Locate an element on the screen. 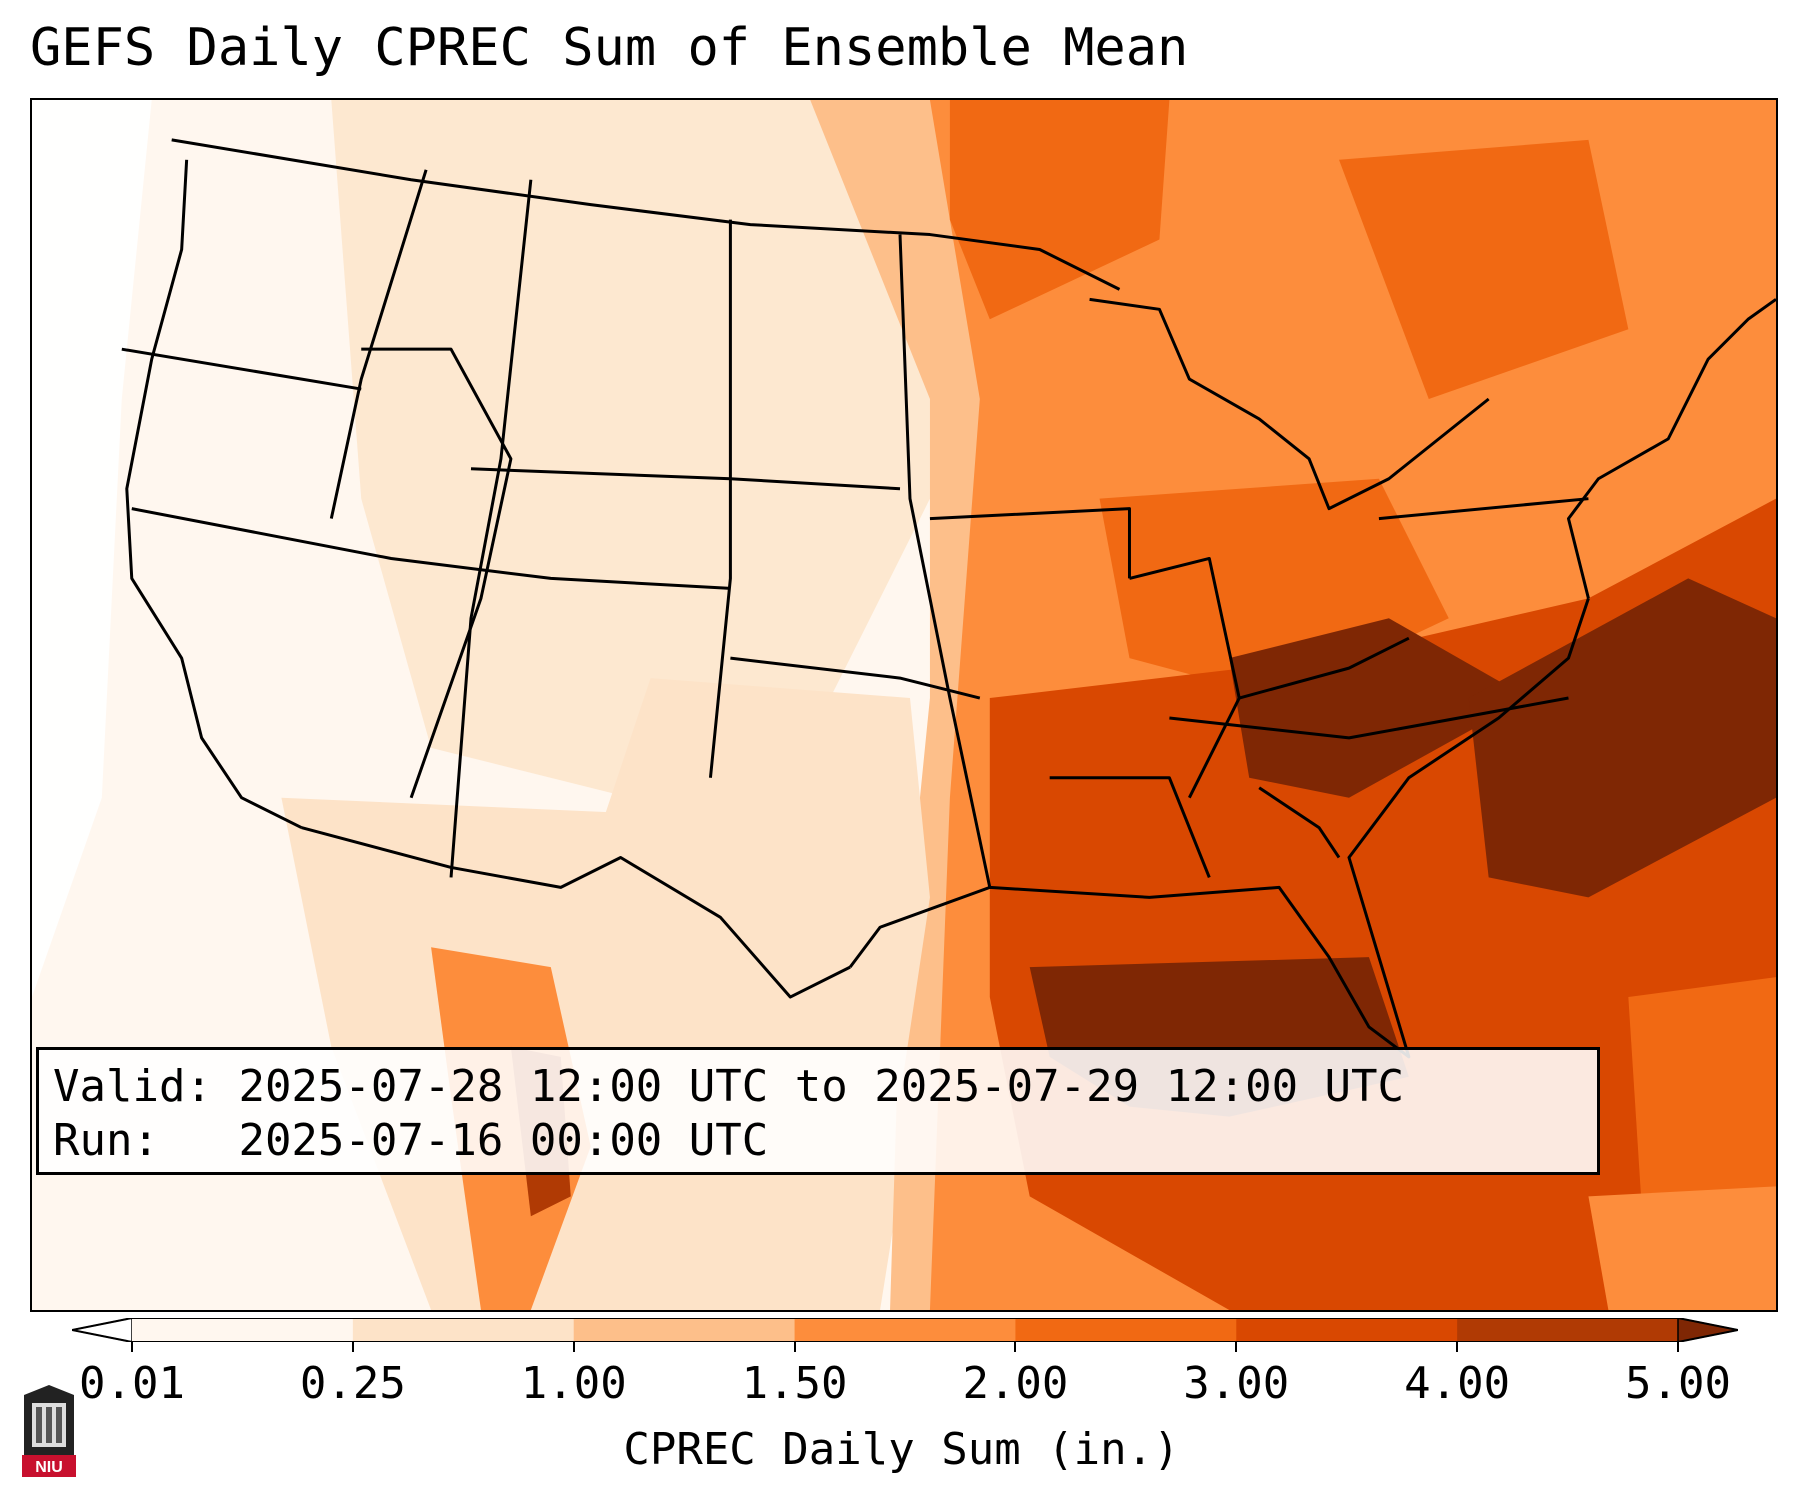 The height and width of the screenshot is (1500, 1803). colorbar-tick-label: 1.50 is located at coordinates (794, 1383).